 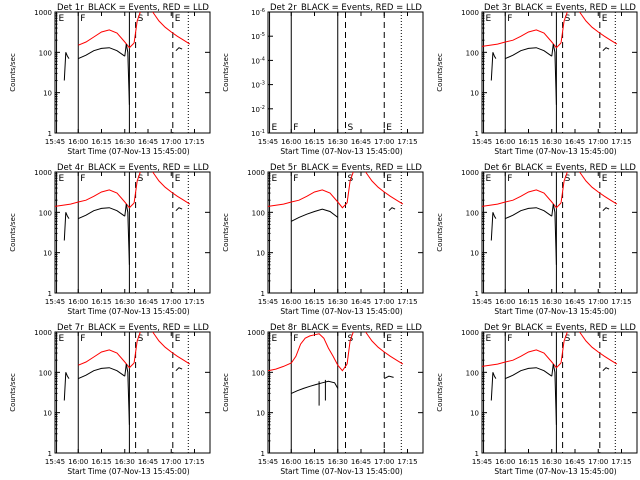 I want to click on chart-title: Det 2r_BLACK = Events, RED = LLD, so click(x=346, y=8).